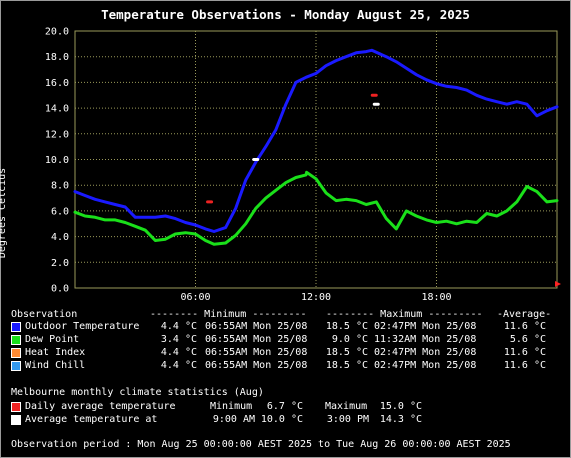  What do you see at coordinates (91, 419) in the screenshot?
I see `climate-avgat-label: Average temperature at` at bounding box center [91, 419].